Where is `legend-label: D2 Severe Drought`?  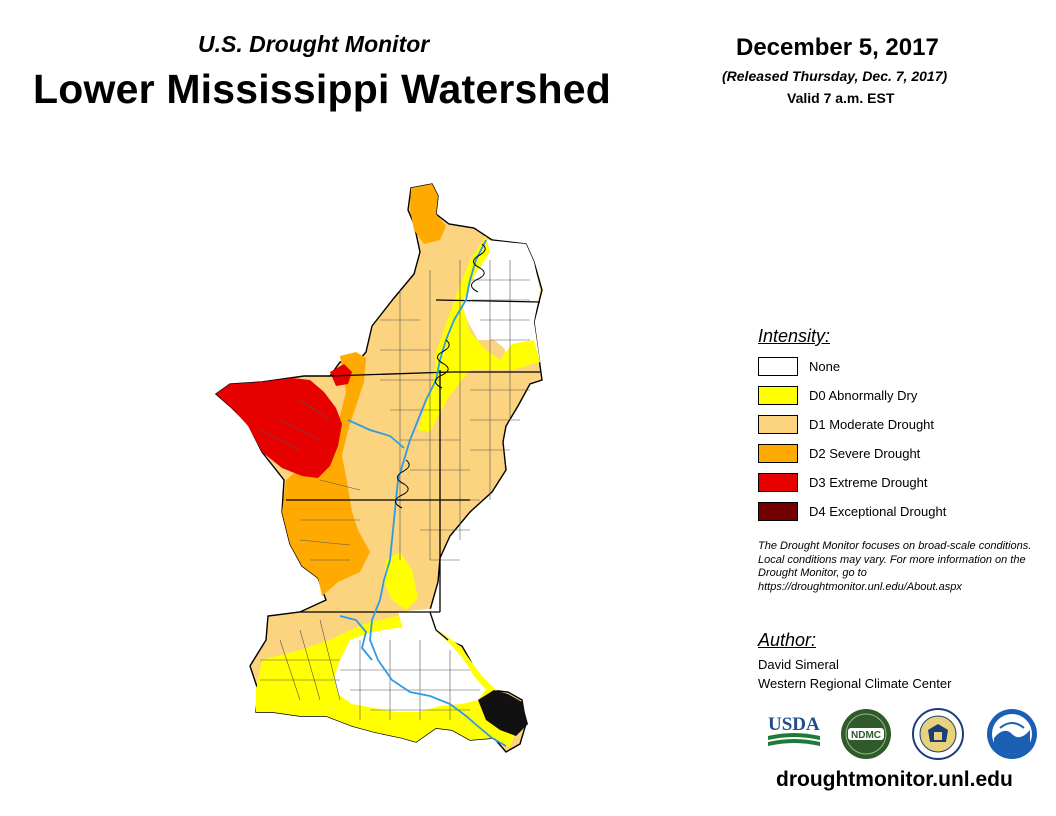
legend-label: D2 Severe Drought is located at coordinates (865, 453).